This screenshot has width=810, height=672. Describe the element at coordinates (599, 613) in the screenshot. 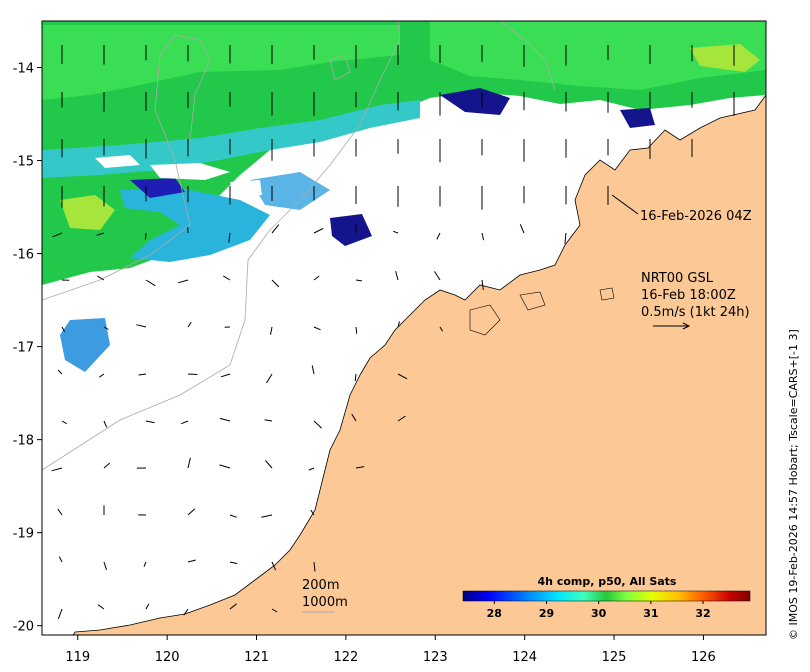

I see `colorbar-tick-label: 30` at that location.